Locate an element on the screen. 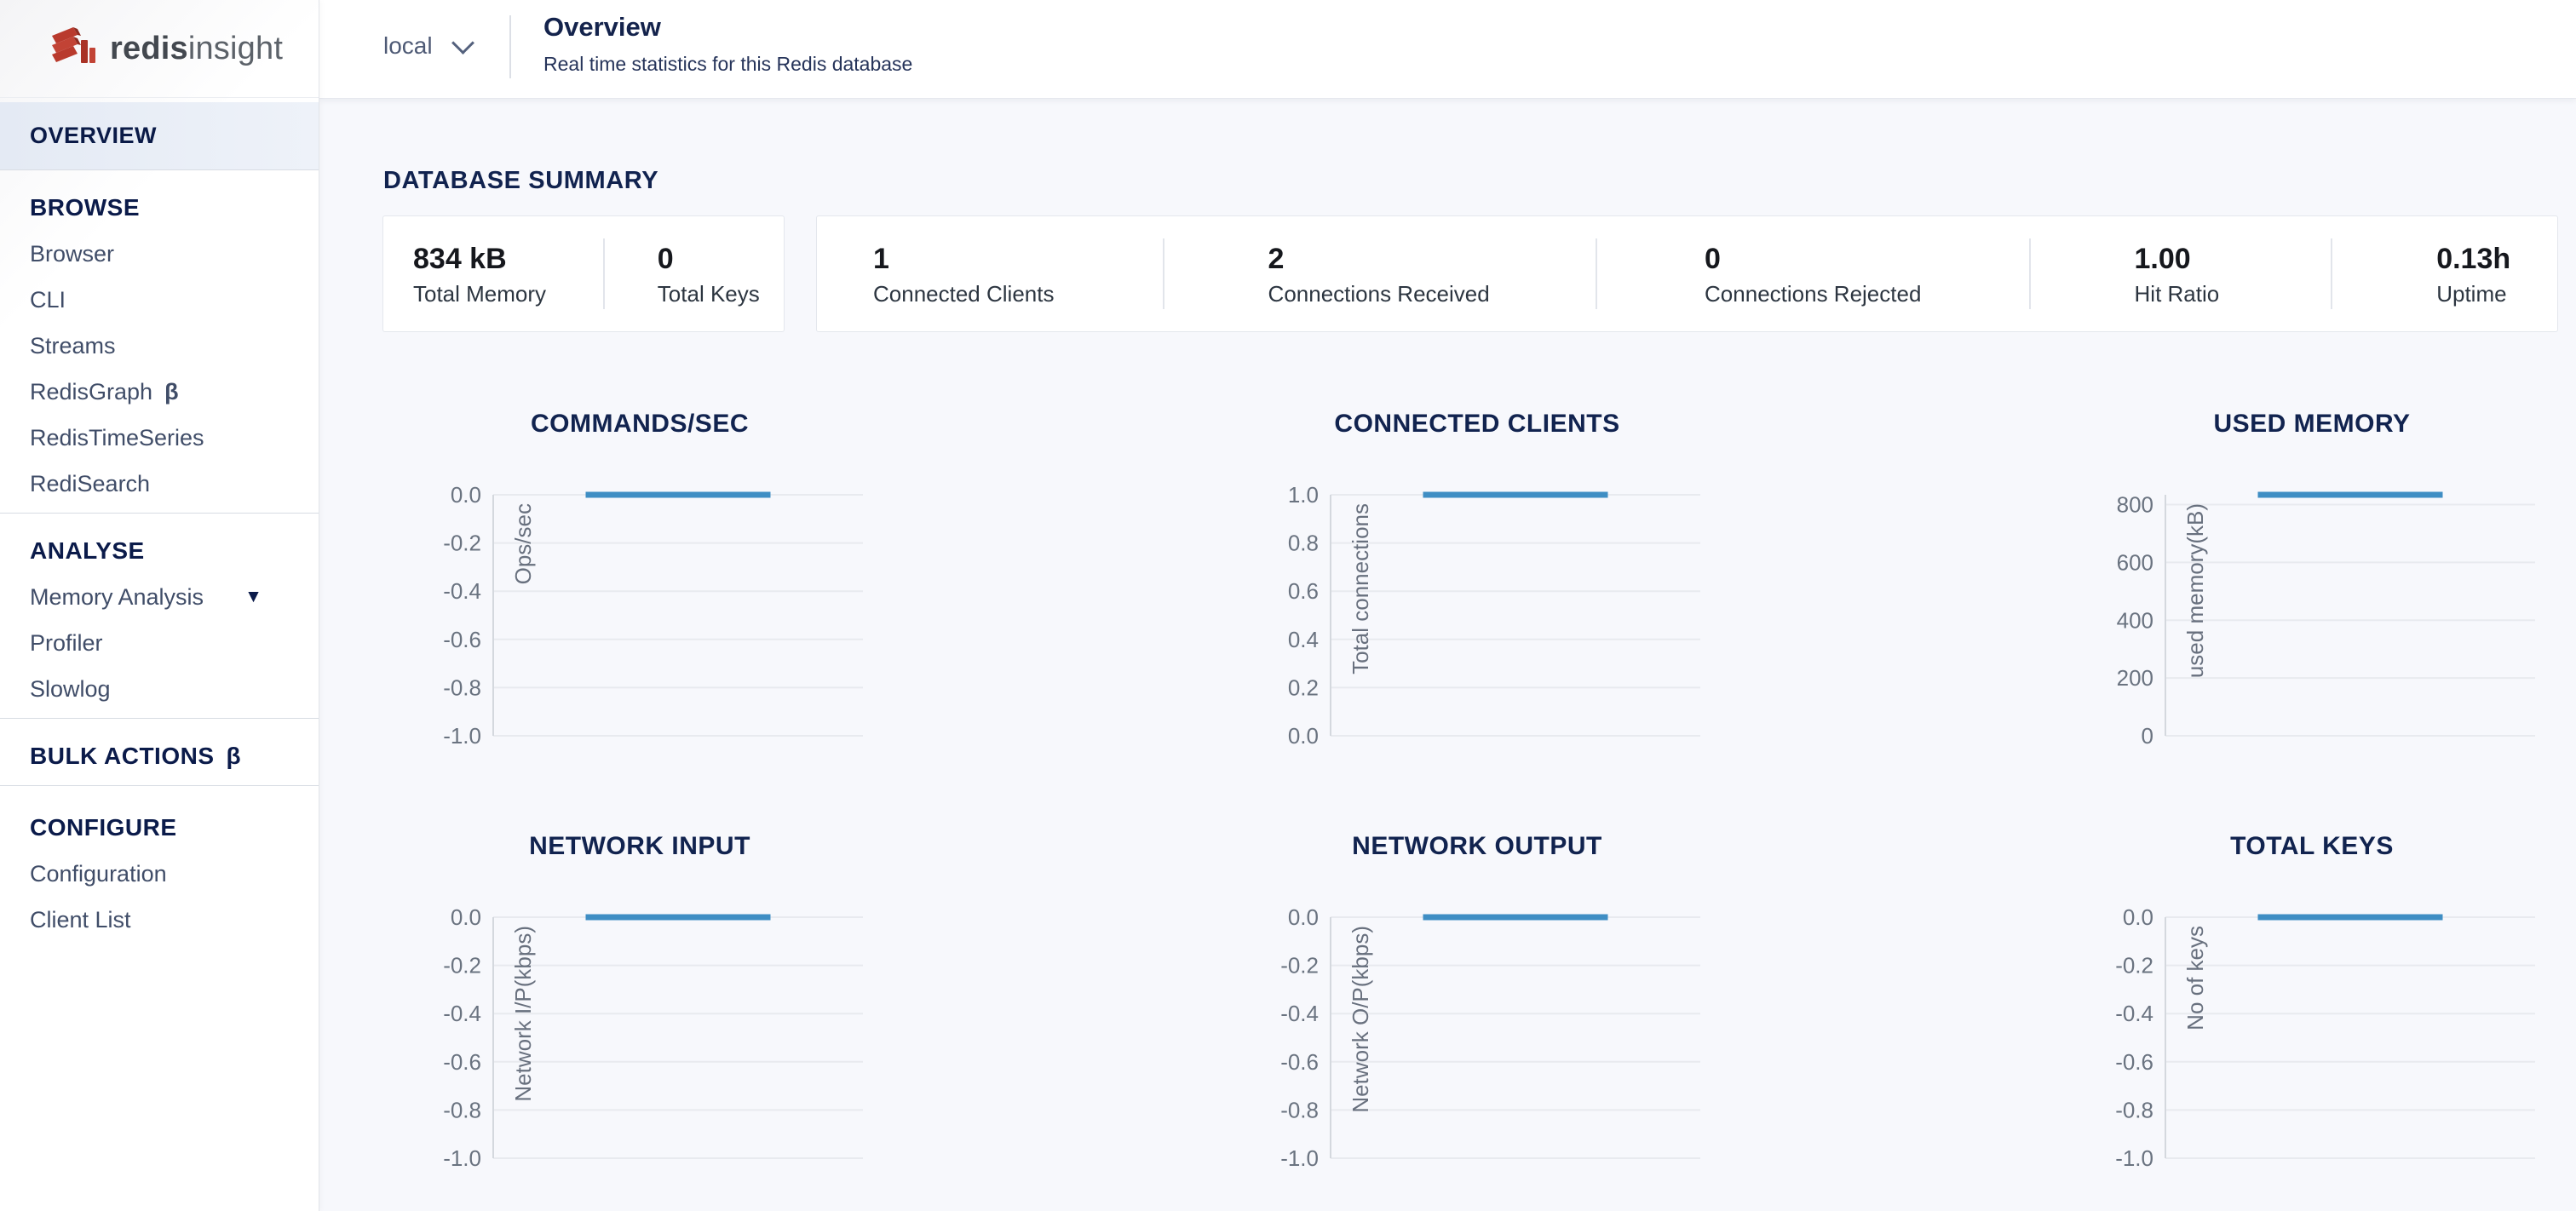 This screenshot has width=2576, height=1211. stat-label: Connections Received is located at coordinates (1379, 293).